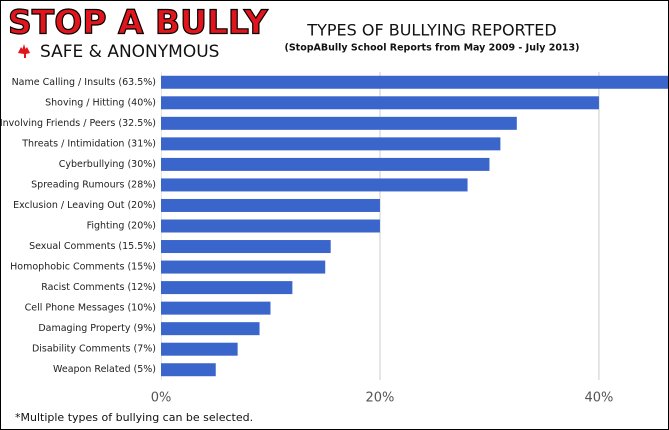 The height and width of the screenshot is (430, 669). Describe the element at coordinates (97, 328) in the screenshot. I see `y-tick-label: Damaging Property (9%)` at that location.